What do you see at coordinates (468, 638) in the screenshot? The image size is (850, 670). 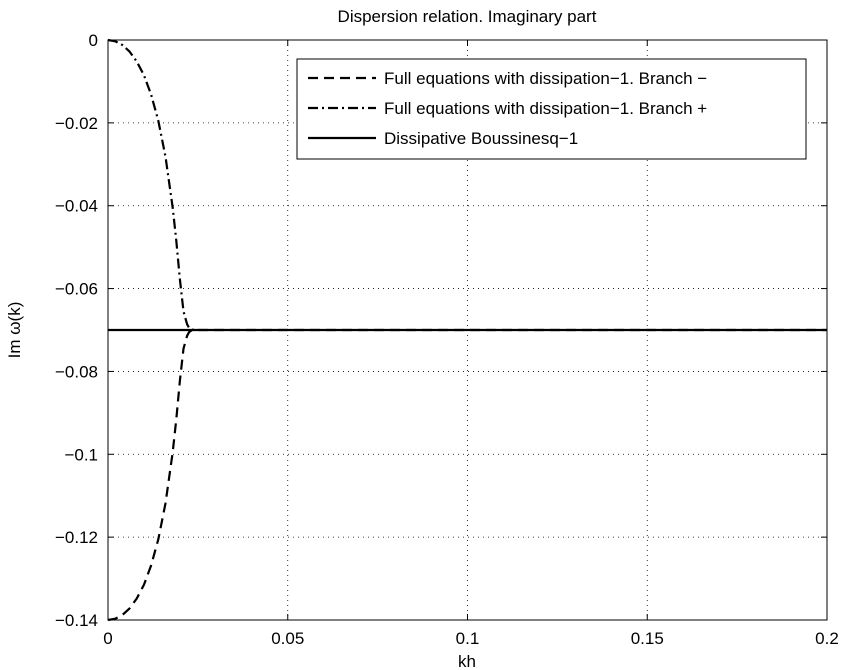 I see `x-tick-label: 0.1` at bounding box center [468, 638].